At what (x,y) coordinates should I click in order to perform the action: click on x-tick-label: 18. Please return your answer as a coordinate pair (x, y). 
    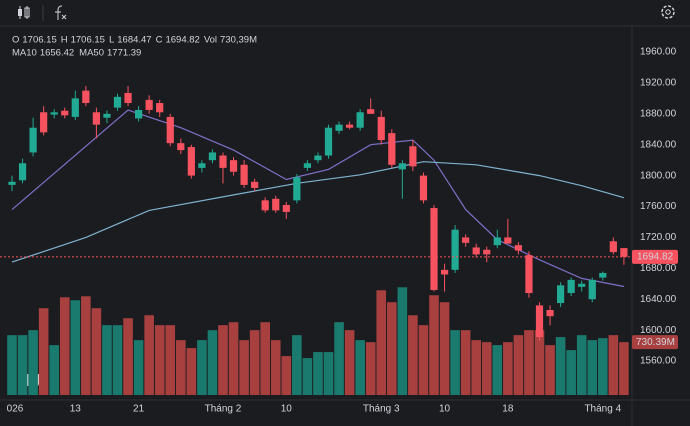
    Looking at the image, I should click on (508, 409).